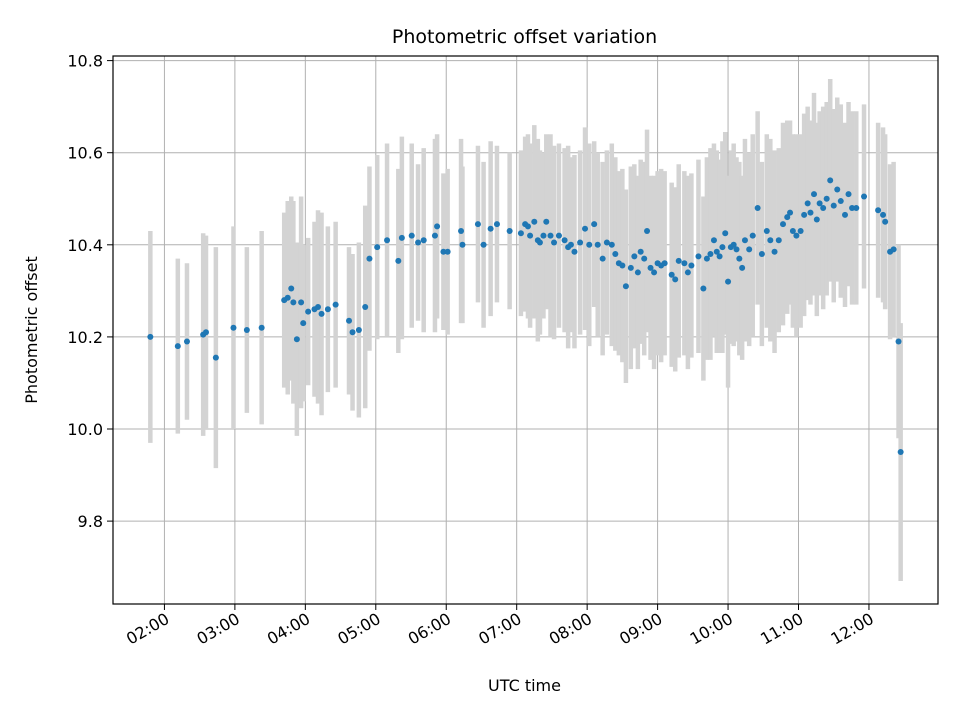  What do you see at coordinates (85, 61) in the screenshot?
I see `y-tick-label: 10.8` at bounding box center [85, 61].